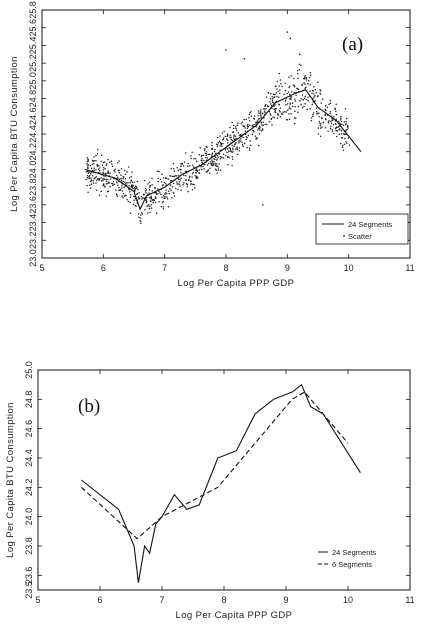 Image resolution: width=448 pixels, height=627 pixels. I want to click on y-tick-label-b-2: 23.8, so click(29, 546).